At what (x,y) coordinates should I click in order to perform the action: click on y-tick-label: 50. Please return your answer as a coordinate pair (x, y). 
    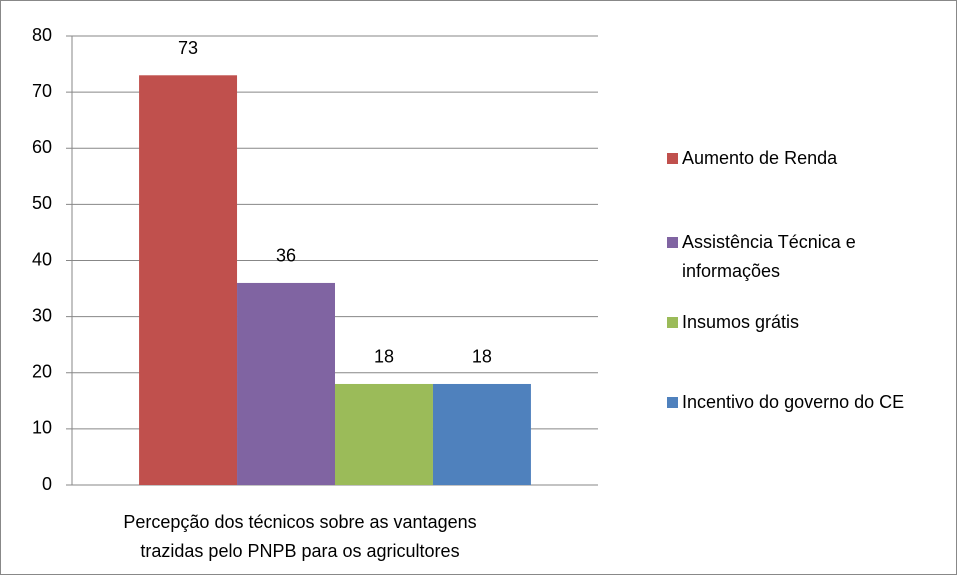
    Looking at the image, I should click on (42, 203).